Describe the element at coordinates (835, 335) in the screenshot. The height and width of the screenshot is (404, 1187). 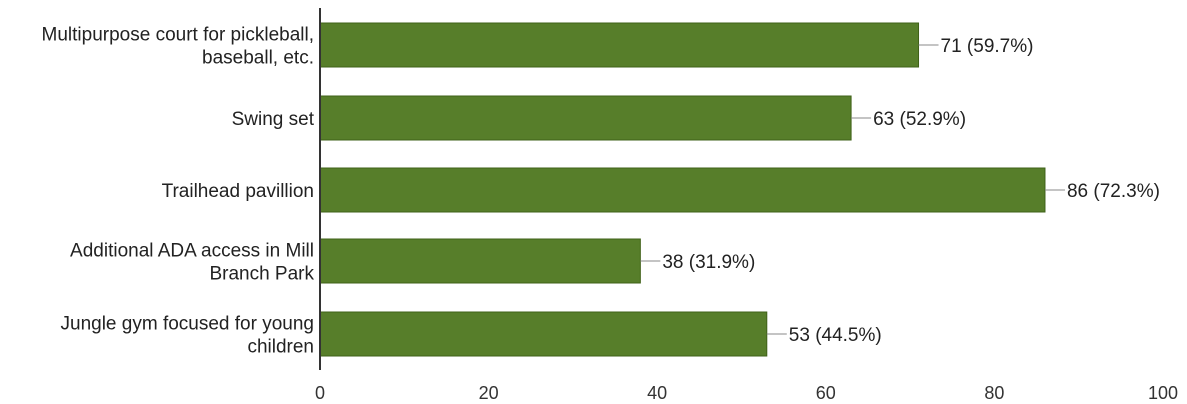
I see `data-label-4: 53 (44.5%)` at that location.